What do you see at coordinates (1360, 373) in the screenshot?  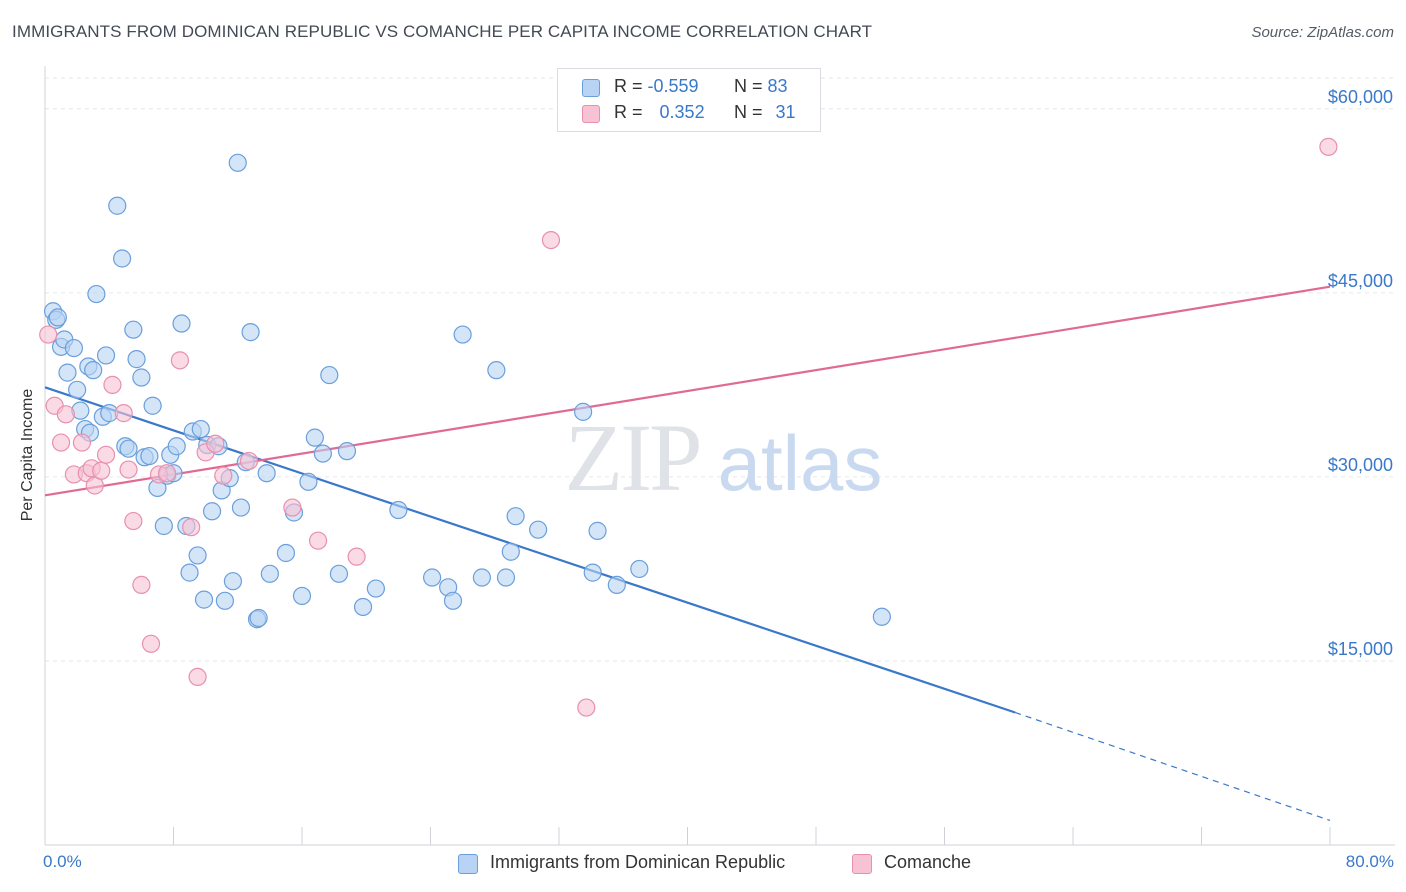 I see `y-tick-labels: $15,000 $30,000 $45,000 $60,000` at bounding box center [1360, 373].